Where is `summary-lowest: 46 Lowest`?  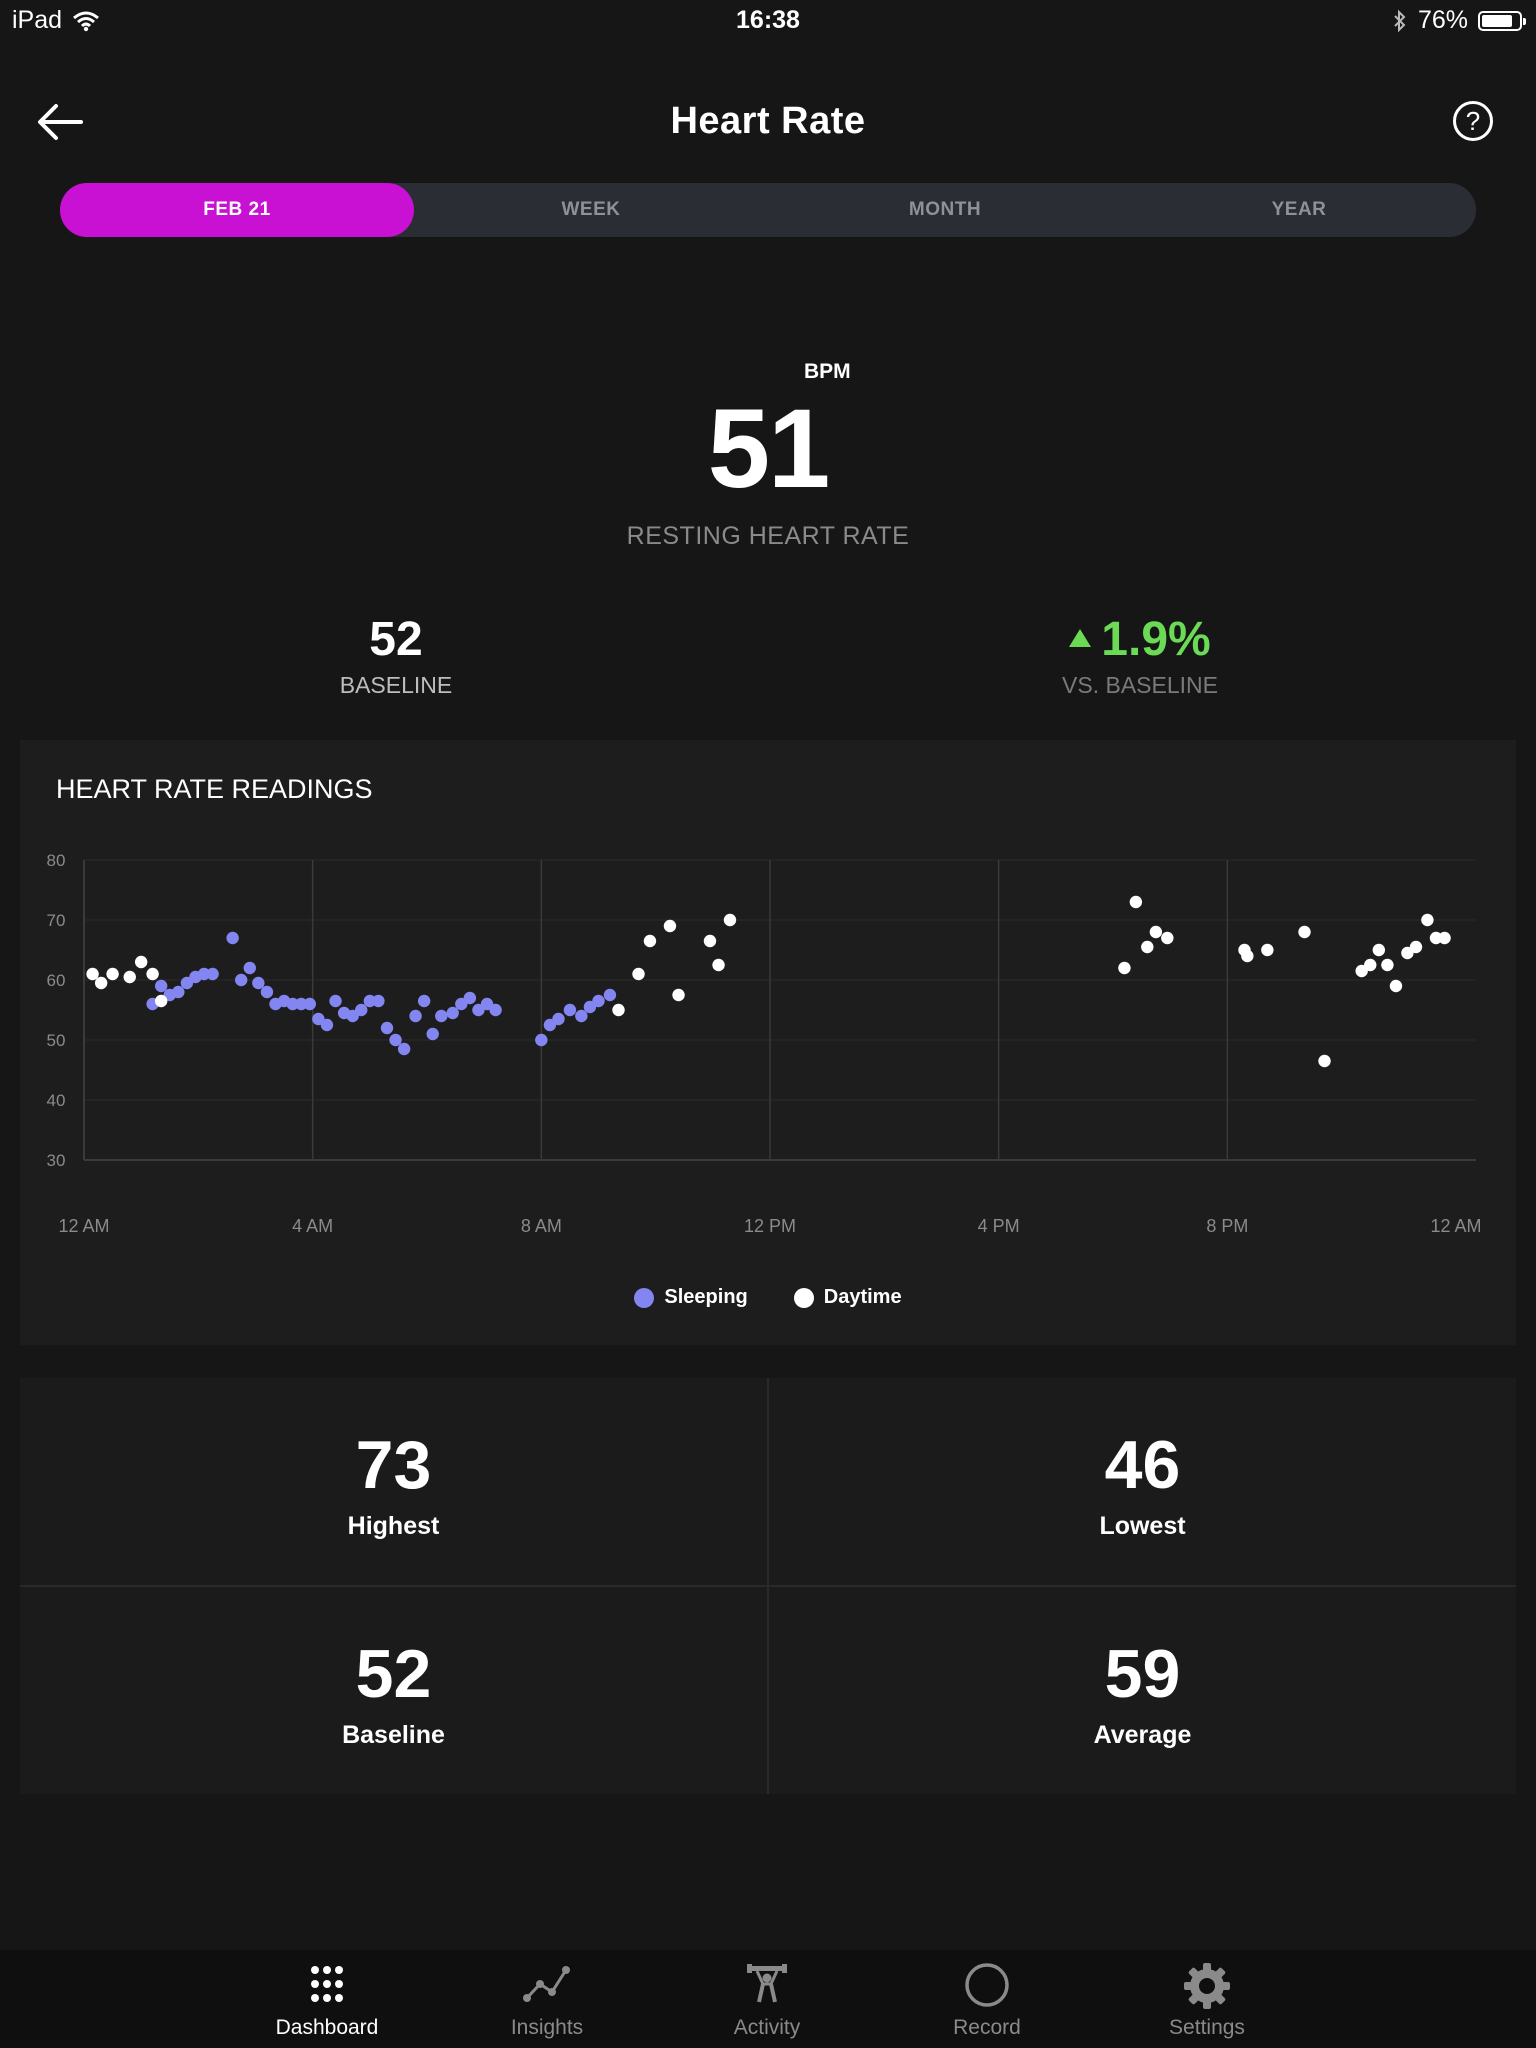
summary-lowest: 46 Lowest is located at coordinates (1142, 1481).